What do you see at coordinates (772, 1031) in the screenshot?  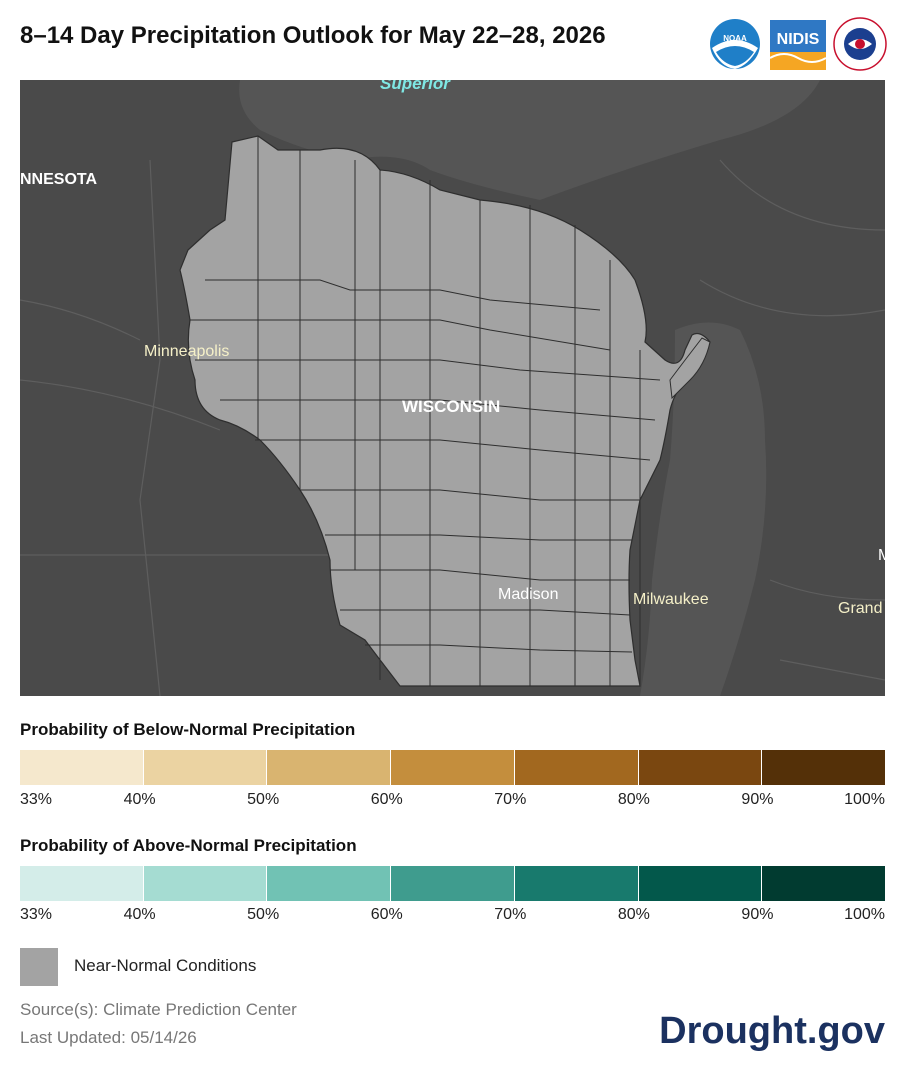 I see `brand-link: Drought.gov` at bounding box center [772, 1031].